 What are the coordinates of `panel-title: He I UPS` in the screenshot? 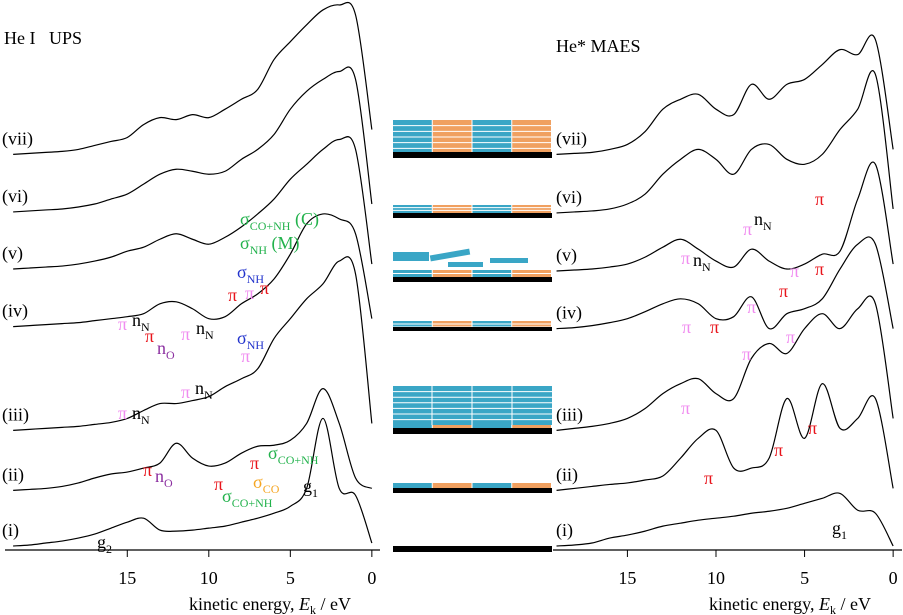 It's located at (43, 38).